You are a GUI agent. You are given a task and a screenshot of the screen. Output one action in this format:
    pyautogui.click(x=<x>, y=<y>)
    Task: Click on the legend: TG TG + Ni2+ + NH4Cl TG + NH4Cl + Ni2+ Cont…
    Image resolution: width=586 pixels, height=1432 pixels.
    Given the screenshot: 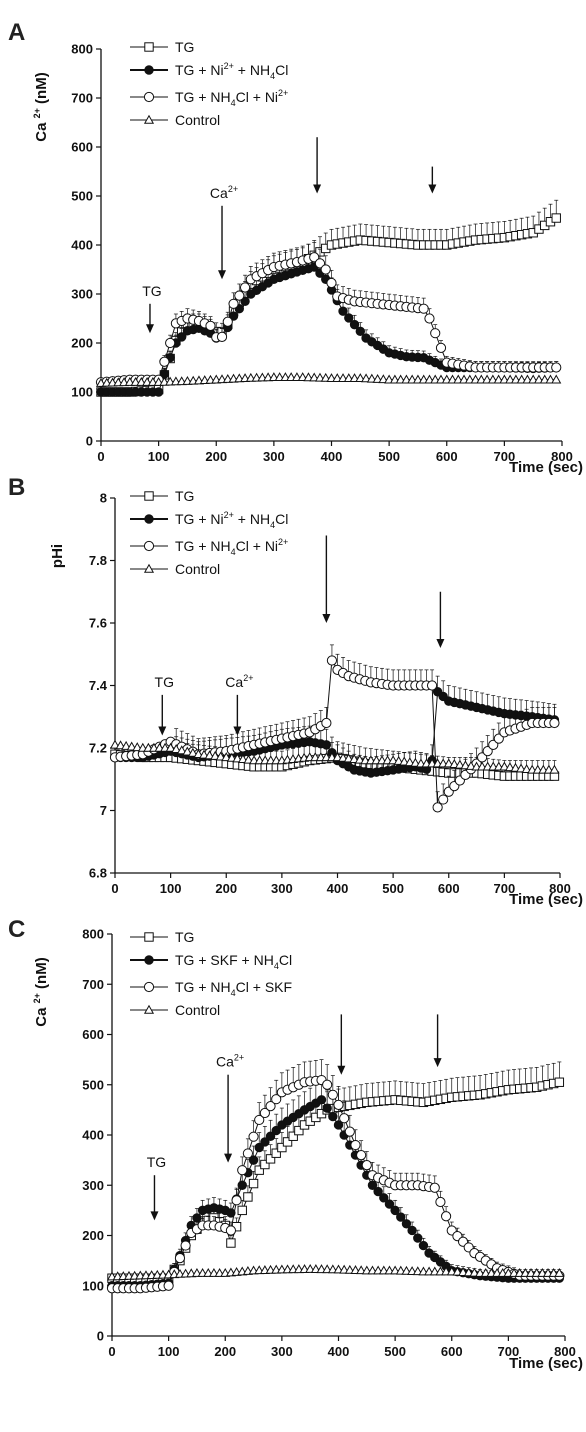 What is the action you would take?
    pyautogui.click(x=209, y=83)
    